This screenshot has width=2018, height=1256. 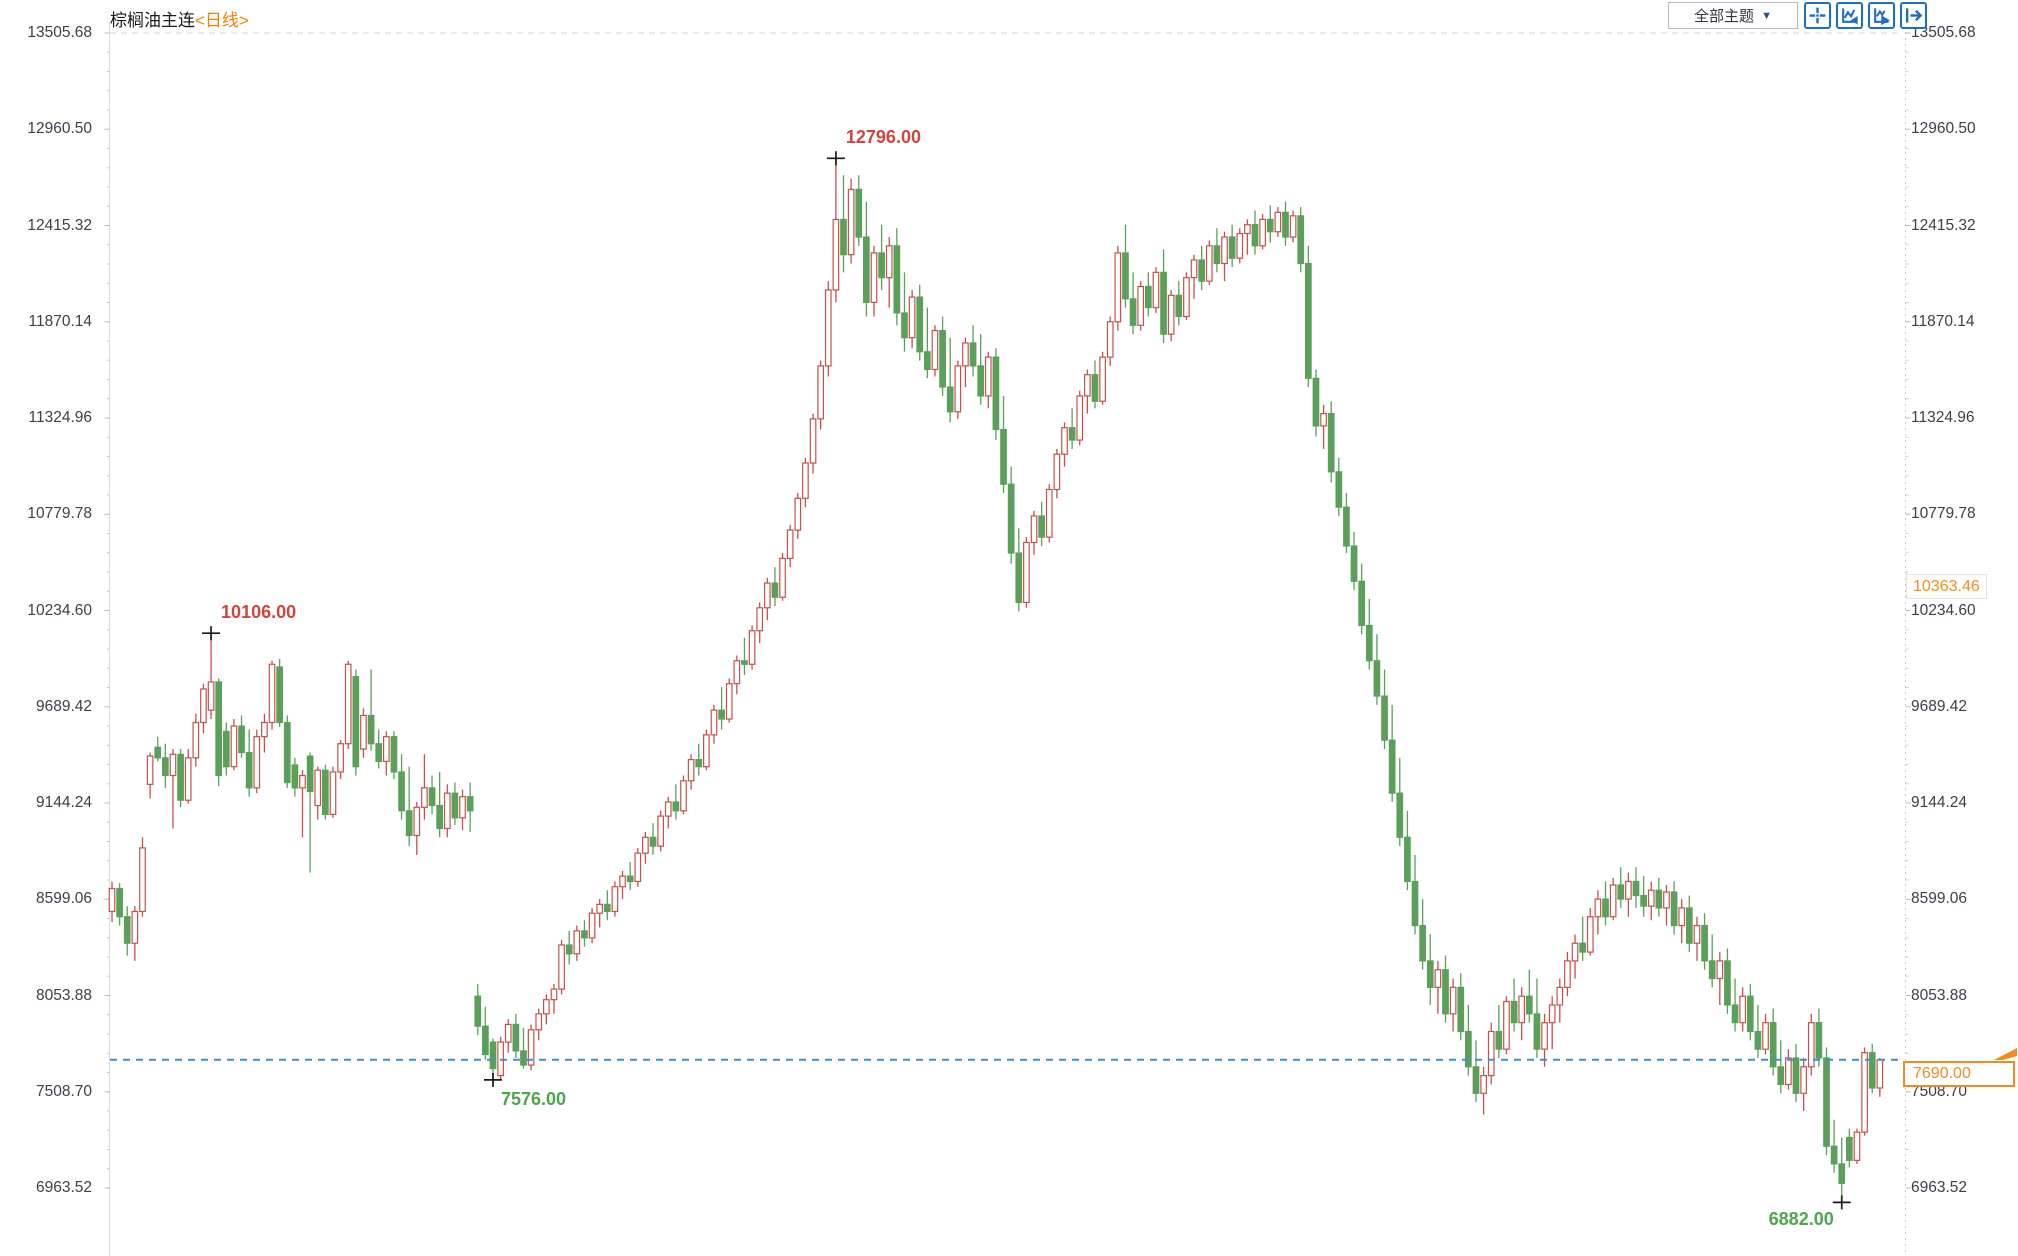 What do you see at coordinates (1913, 15) in the screenshot?
I see `export-right-icon` at bounding box center [1913, 15].